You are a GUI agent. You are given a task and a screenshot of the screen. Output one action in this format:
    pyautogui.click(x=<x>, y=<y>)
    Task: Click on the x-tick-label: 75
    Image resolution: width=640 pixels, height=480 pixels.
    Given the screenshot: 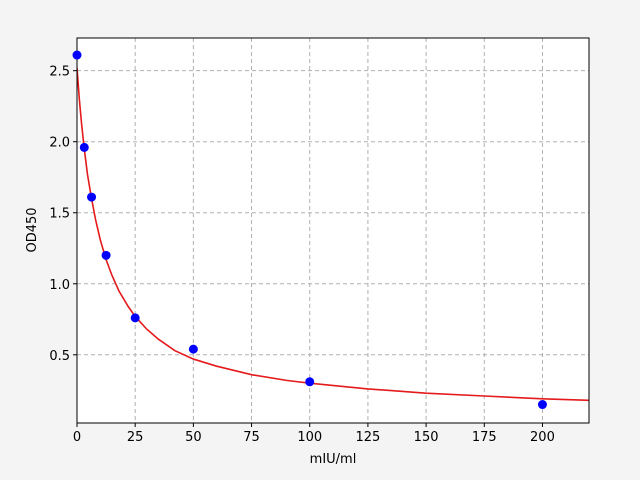 What is the action you would take?
    pyautogui.click(x=251, y=437)
    